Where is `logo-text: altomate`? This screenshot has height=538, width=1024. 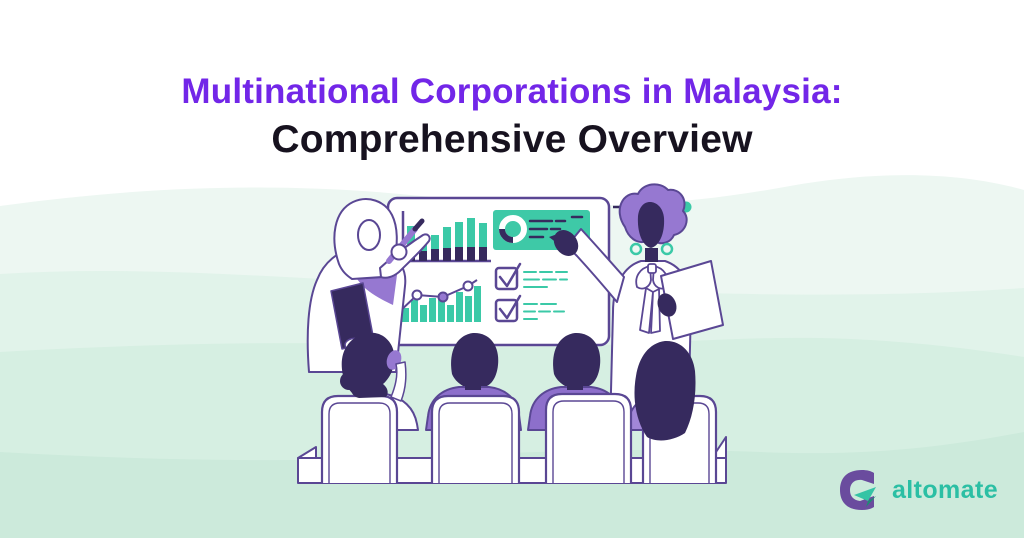 logo-text: altomate is located at coordinates (944, 489).